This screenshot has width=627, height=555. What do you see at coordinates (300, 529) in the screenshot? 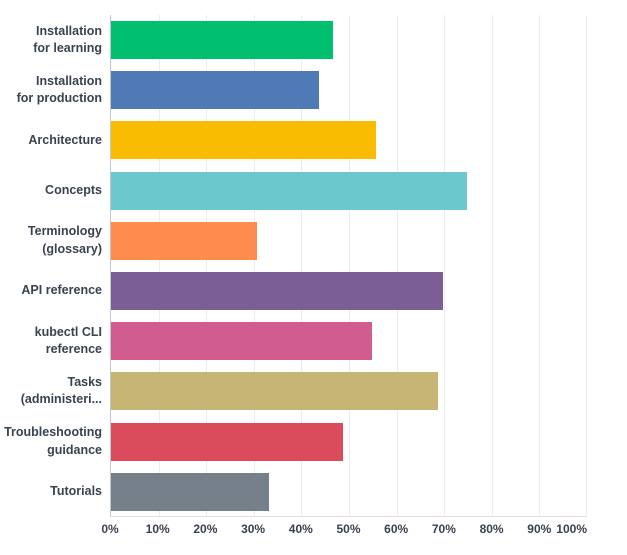
I see `x-tick-label: 40%` at bounding box center [300, 529].